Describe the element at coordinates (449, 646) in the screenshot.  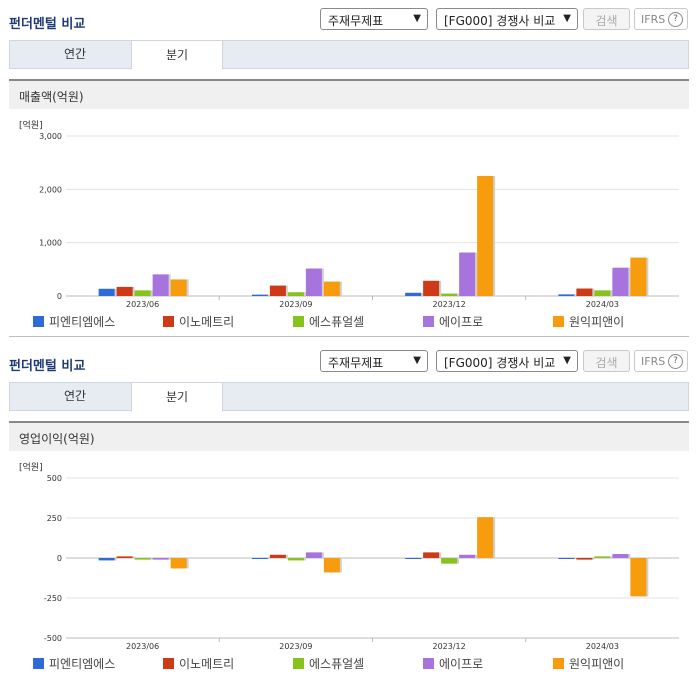
I see `x-tick-label: 2023/12` at that location.